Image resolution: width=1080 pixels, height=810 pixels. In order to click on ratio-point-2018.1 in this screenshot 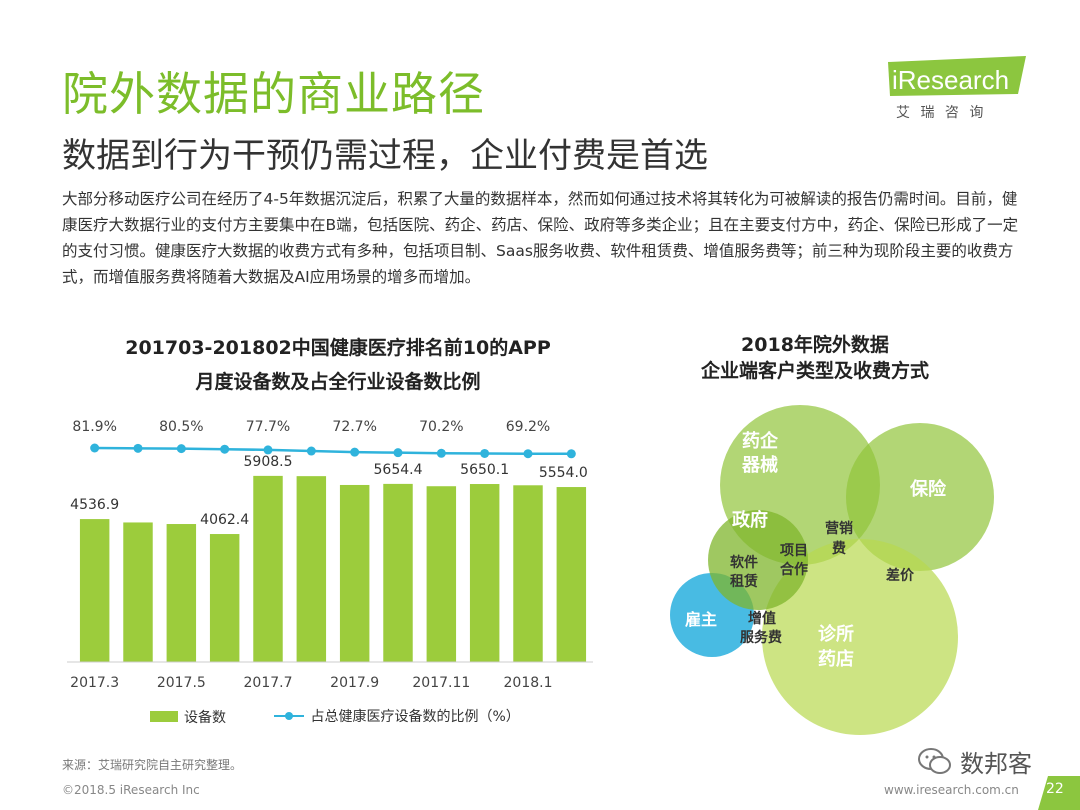, I will do `click(528, 454)`.